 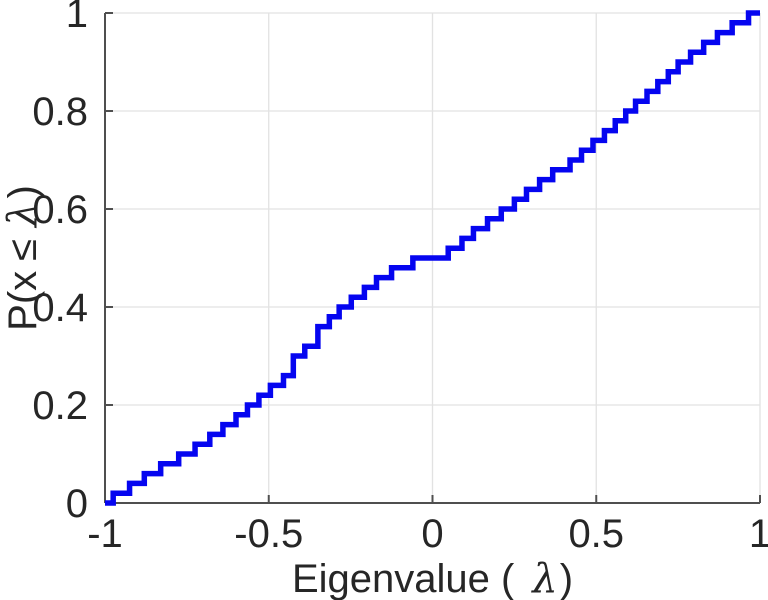 I want to click on x-tick-label: -1, so click(x=105, y=534).